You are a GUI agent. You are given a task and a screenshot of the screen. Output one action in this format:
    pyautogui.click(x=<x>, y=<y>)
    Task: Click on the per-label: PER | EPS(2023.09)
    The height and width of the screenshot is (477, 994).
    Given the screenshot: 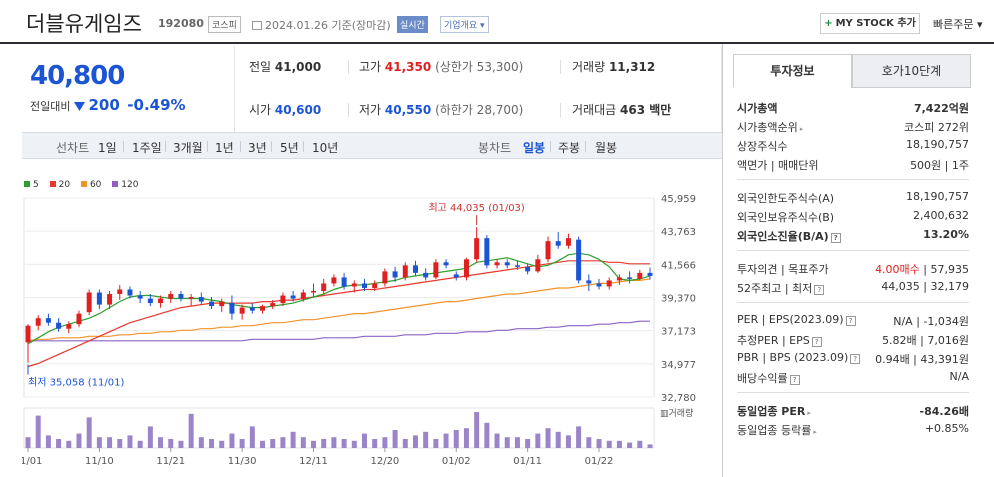 What is the action you would take?
    pyautogui.click(x=790, y=319)
    